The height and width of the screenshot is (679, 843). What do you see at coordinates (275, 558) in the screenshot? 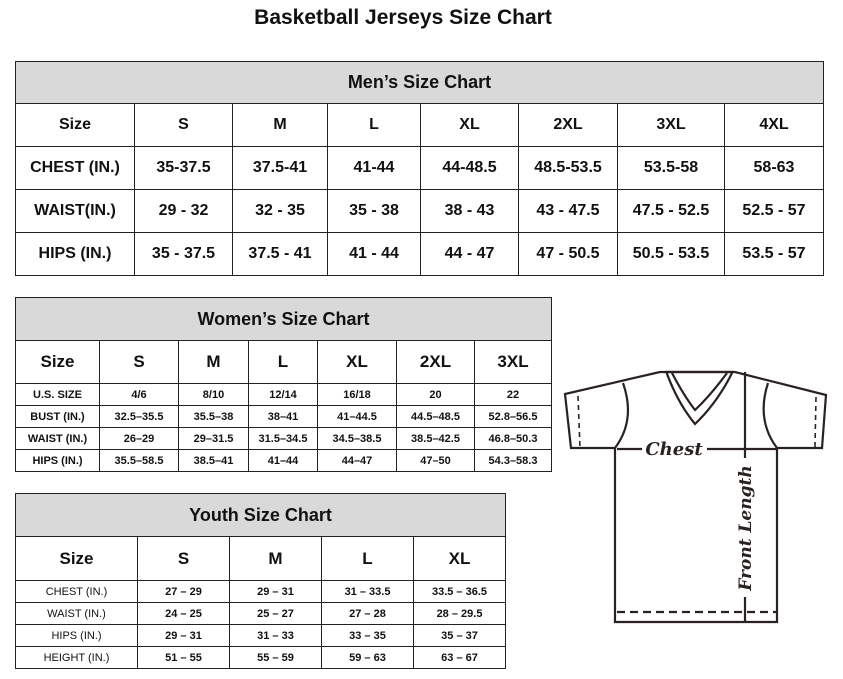
I see `column-header: M` at bounding box center [275, 558].